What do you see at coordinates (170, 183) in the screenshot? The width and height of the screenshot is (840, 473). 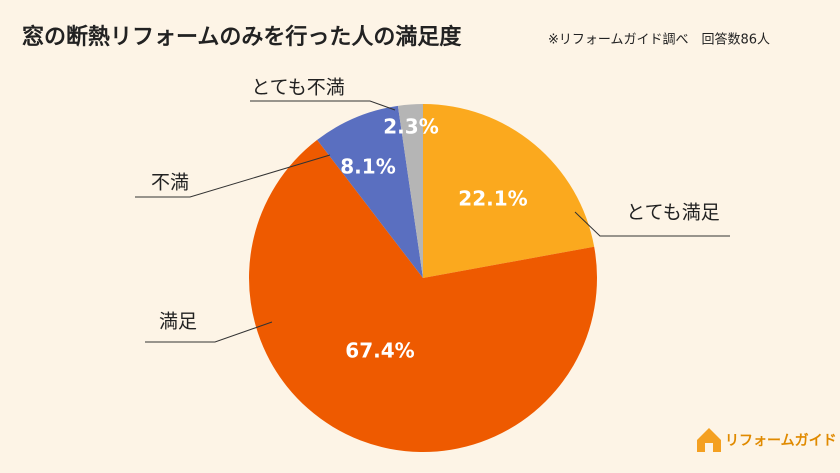 I see `category-label: 不満` at bounding box center [170, 183].